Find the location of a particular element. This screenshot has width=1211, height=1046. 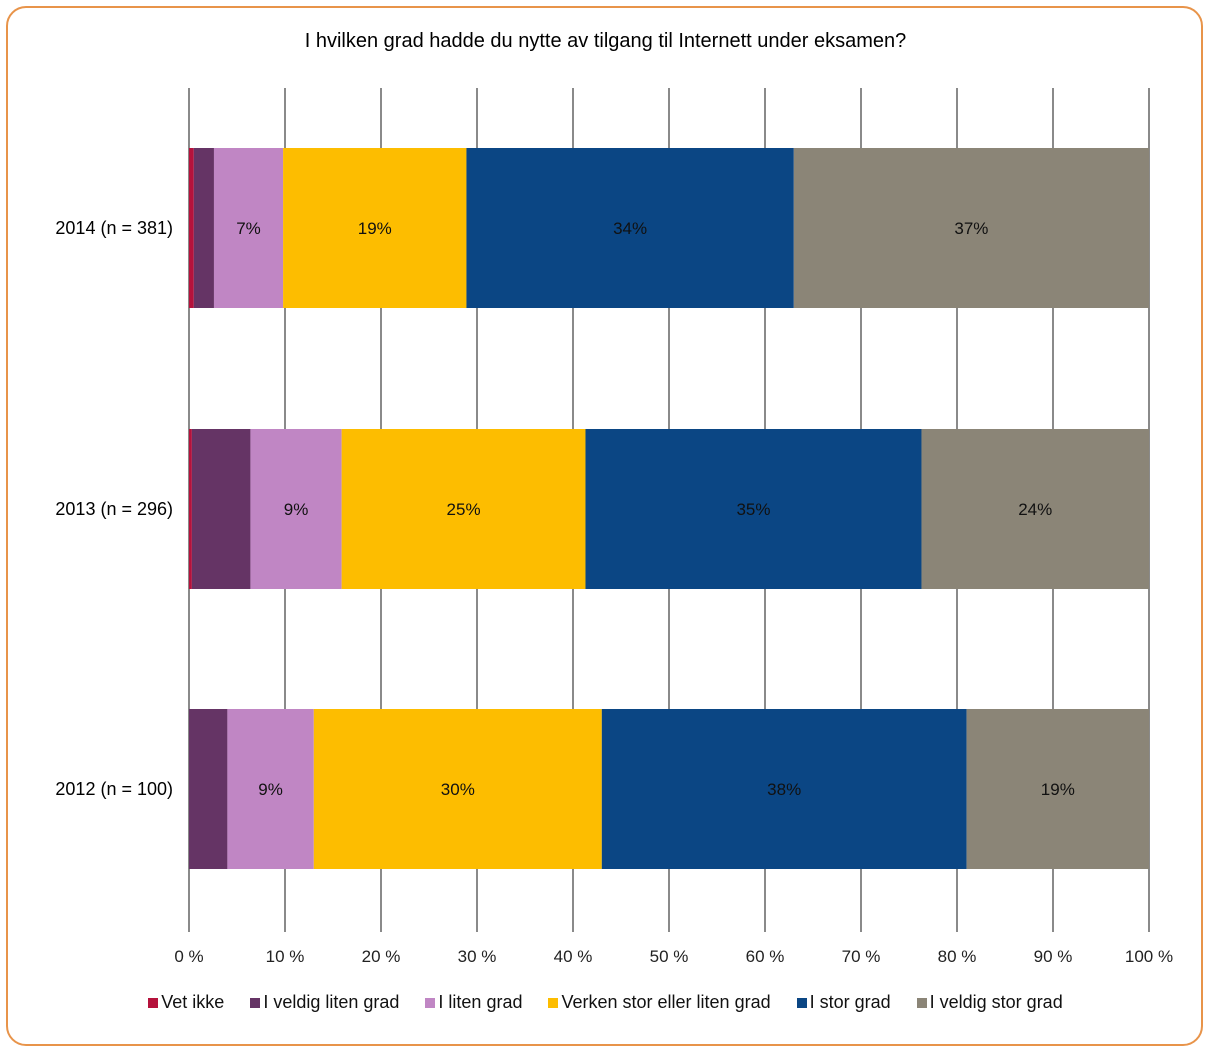

legend-item: I liten grad is located at coordinates (473, 1002).